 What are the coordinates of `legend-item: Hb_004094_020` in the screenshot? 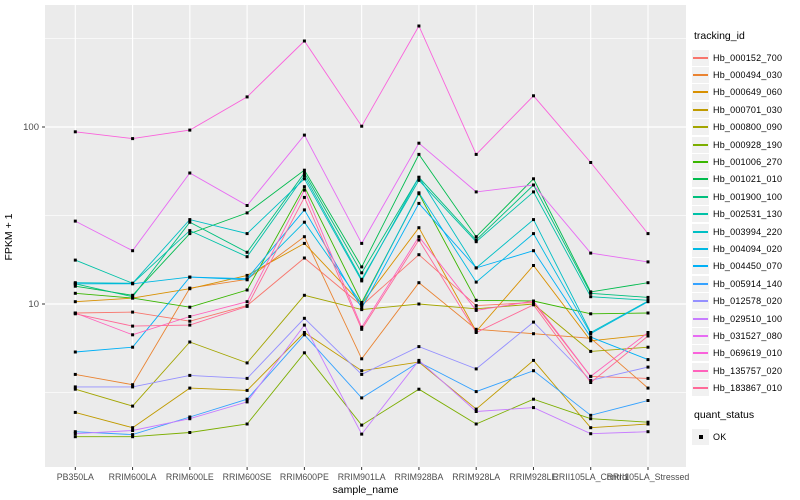 It's located at (746, 248).